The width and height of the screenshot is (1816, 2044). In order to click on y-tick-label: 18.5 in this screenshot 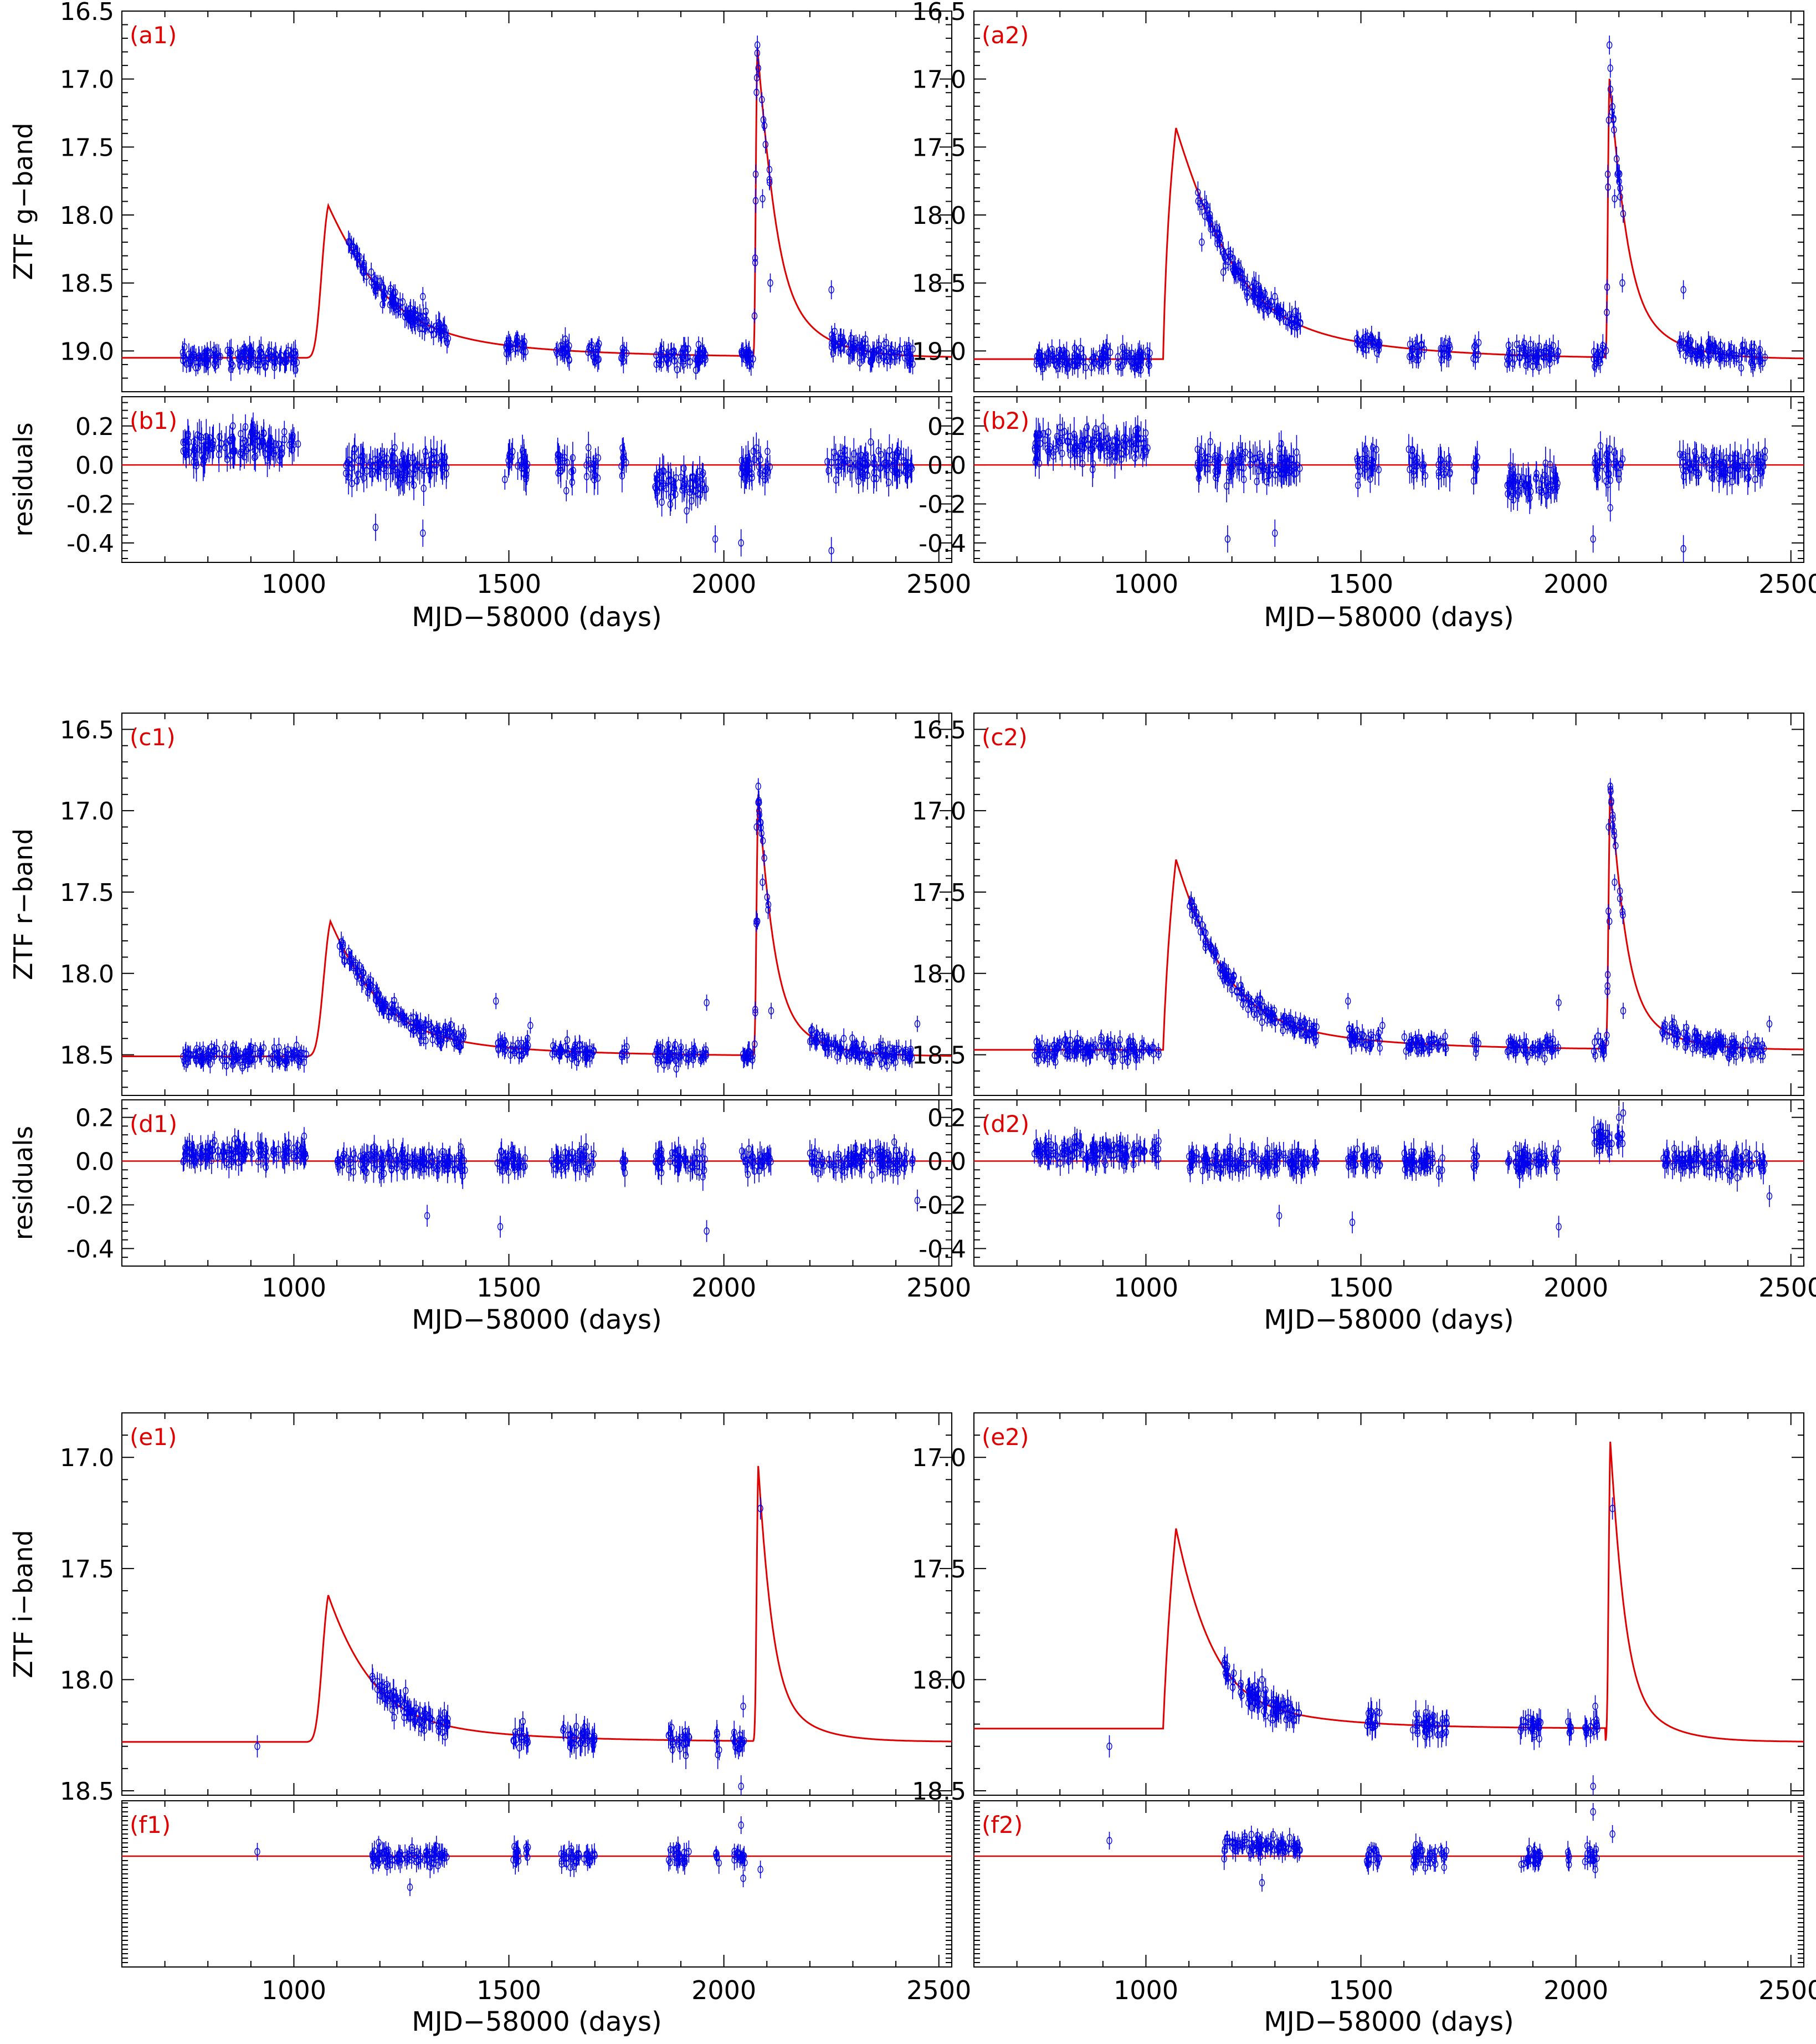, I will do `click(87, 1056)`.